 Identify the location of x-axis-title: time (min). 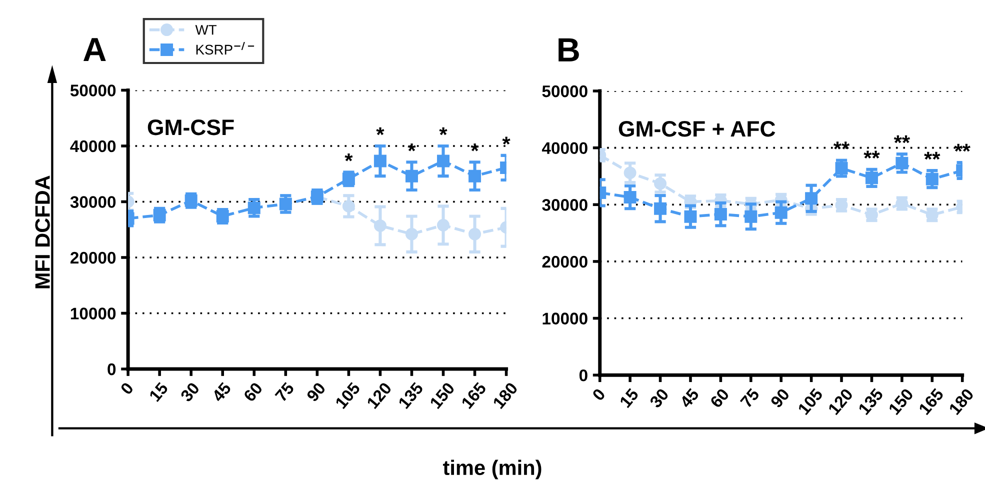
(492, 470).